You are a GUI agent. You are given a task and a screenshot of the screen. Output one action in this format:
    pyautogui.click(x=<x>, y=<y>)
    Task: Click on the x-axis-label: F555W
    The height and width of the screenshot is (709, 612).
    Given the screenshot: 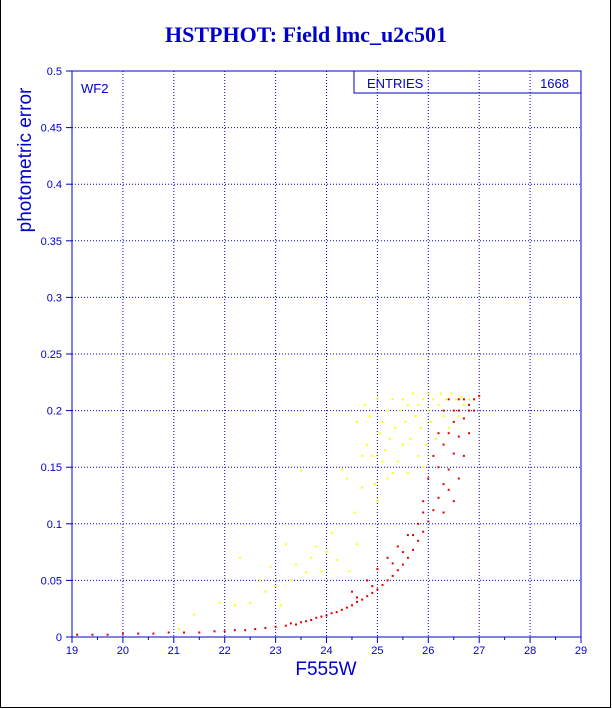 What is the action you would take?
    pyautogui.click(x=325, y=669)
    